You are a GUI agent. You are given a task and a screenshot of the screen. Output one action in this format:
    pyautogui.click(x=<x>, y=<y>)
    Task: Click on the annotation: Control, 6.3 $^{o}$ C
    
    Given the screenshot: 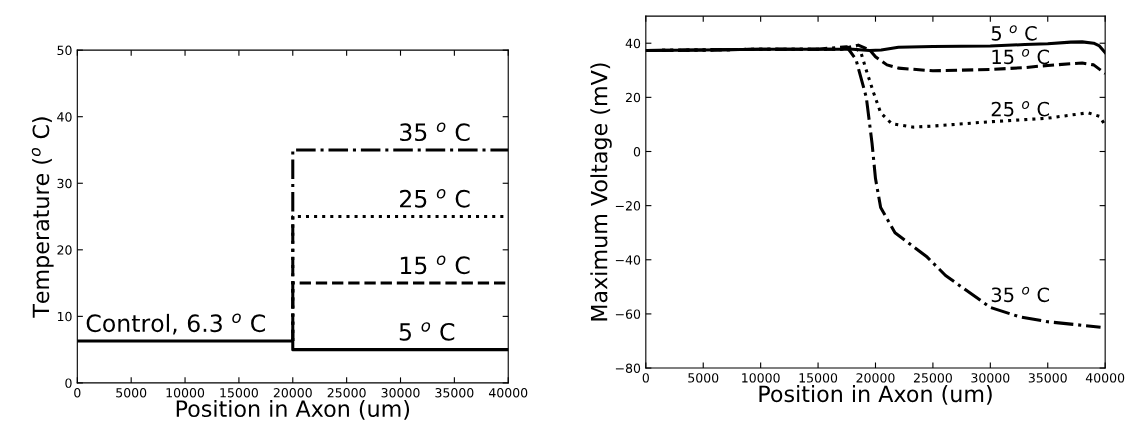 What is the action you would take?
    pyautogui.click(x=175, y=324)
    